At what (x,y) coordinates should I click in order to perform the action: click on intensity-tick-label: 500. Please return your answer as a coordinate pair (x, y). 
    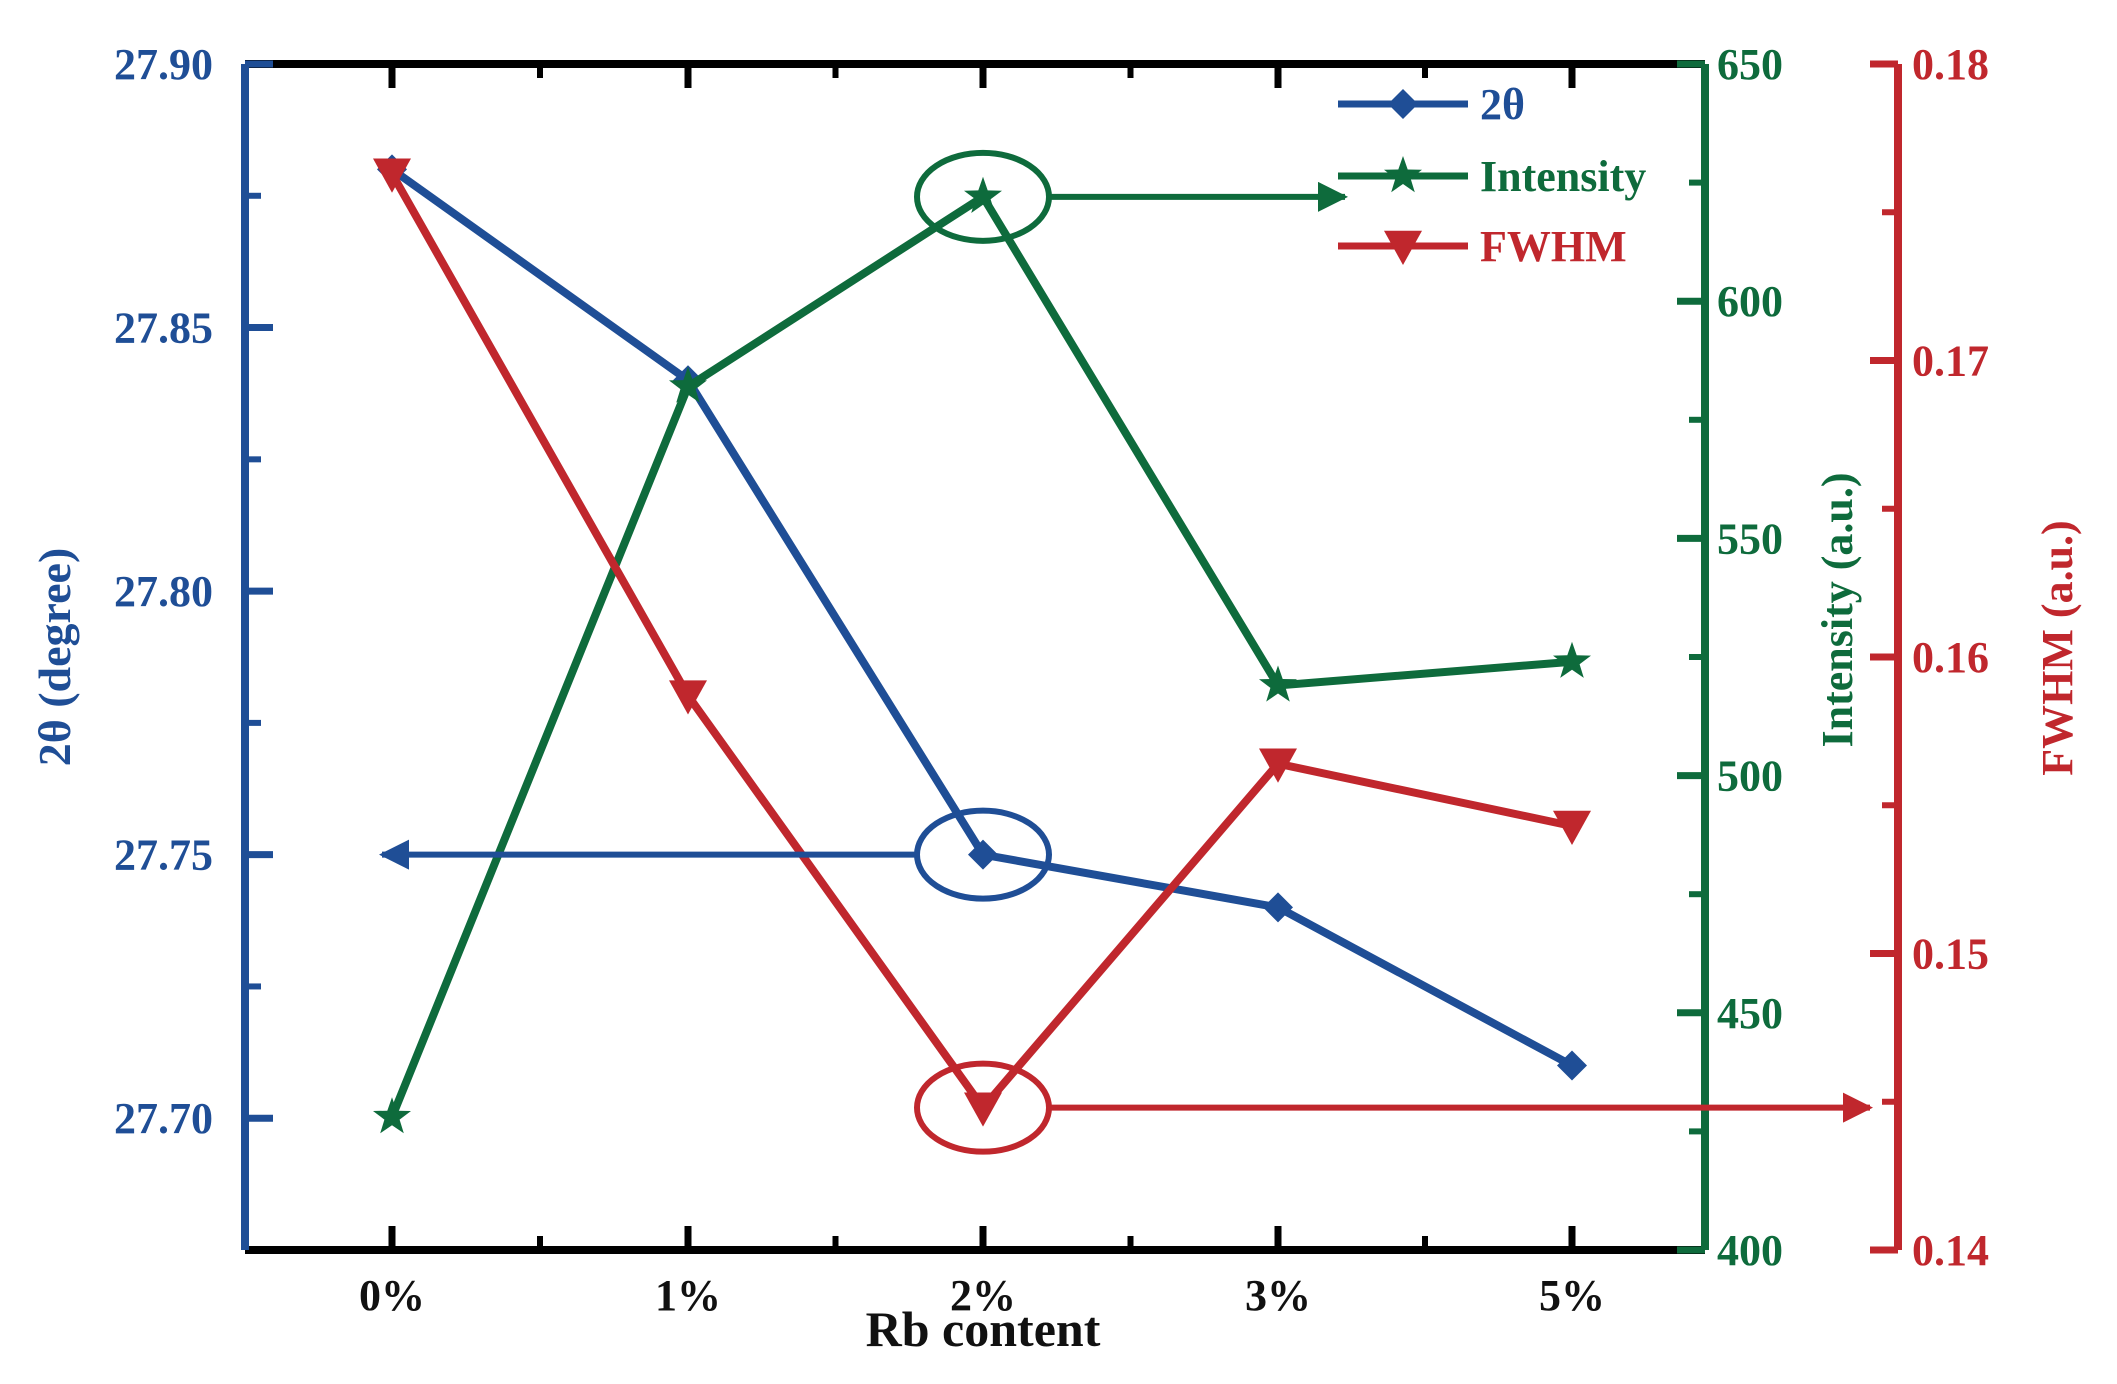
    Looking at the image, I should click on (1750, 776).